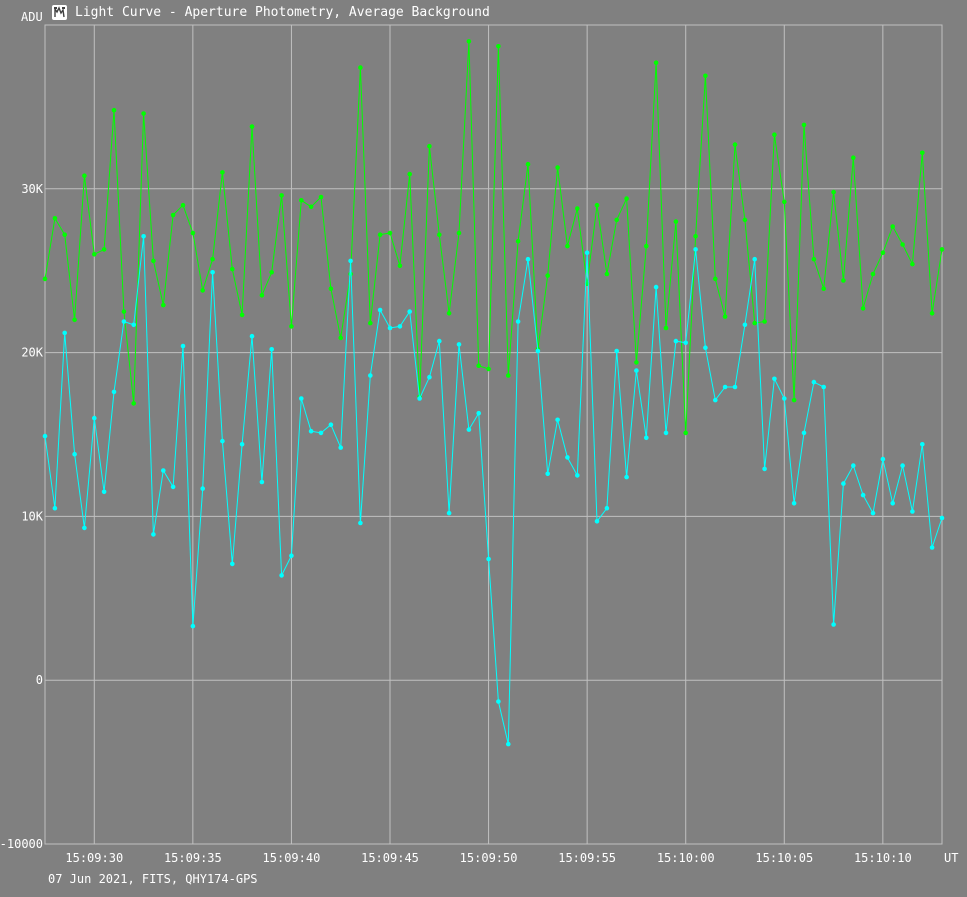 This screenshot has width=967, height=897. Describe the element at coordinates (587, 858) in the screenshot. I see `x-tick-label: 15:09:55` at that location.